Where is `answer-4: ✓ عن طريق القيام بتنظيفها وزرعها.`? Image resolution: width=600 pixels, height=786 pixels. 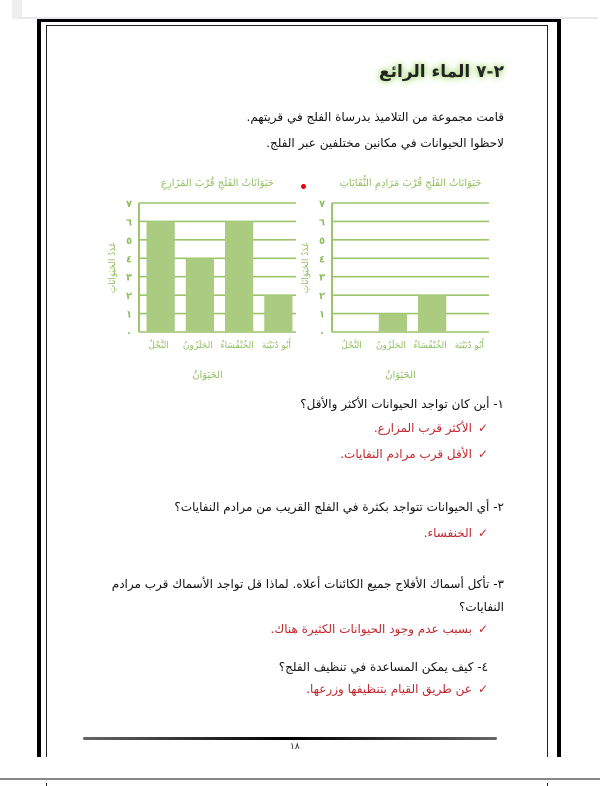
answer-4: ✓ عن طريق القيام بتنظيفها وزرعها. is located at coordinates (397, 689).